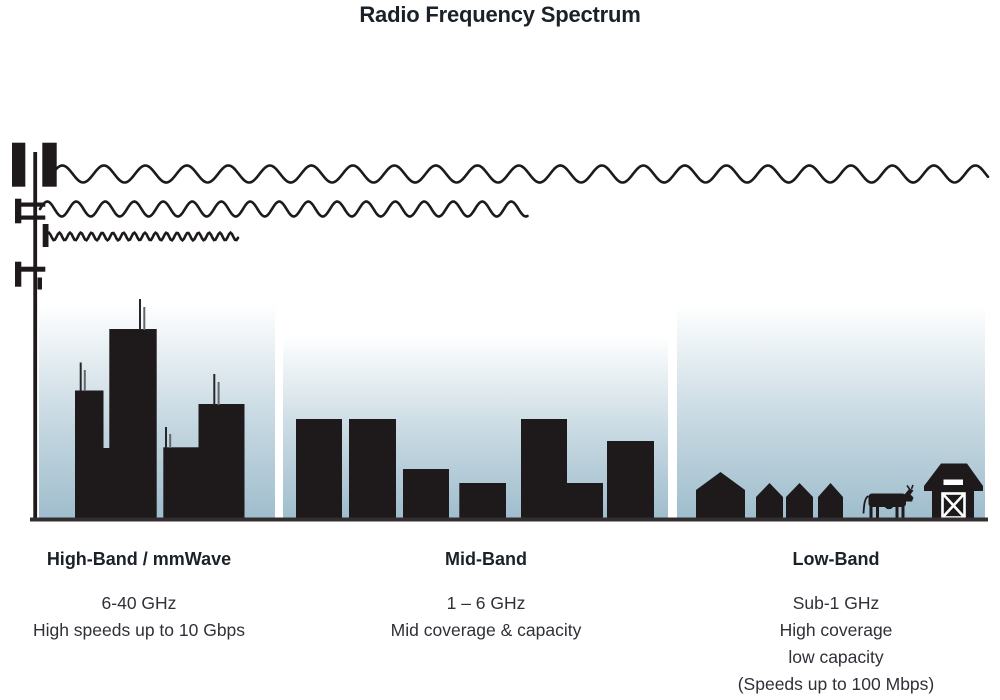 The width and height of the screenshot is (1000, 700). What do you see at coordinates (49, 164) in the screenshot?
I see `tower-antenna-panel-top-right` at bounding box center [49, 164].